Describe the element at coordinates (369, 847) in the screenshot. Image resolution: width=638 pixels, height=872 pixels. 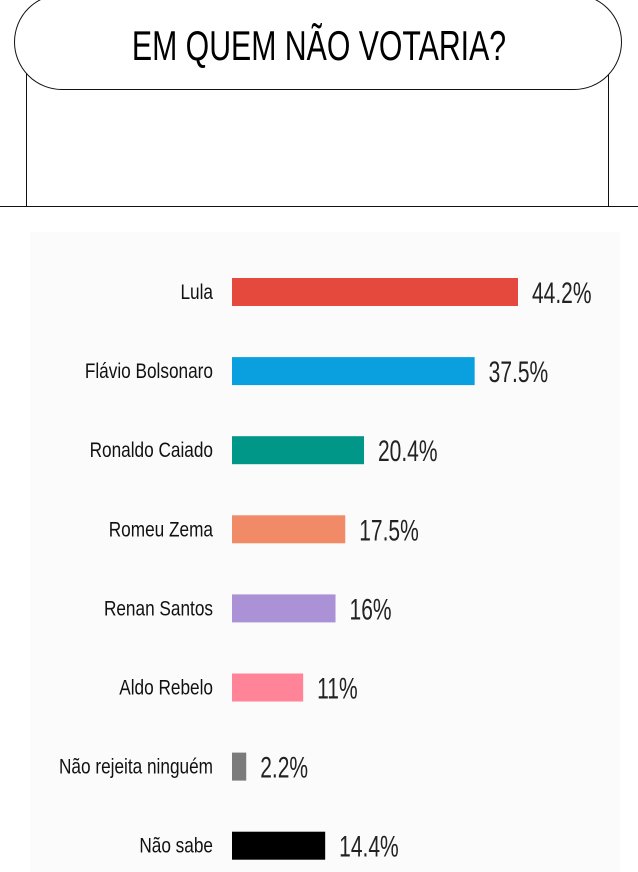
I see `value-label: 14.4%` at that location.